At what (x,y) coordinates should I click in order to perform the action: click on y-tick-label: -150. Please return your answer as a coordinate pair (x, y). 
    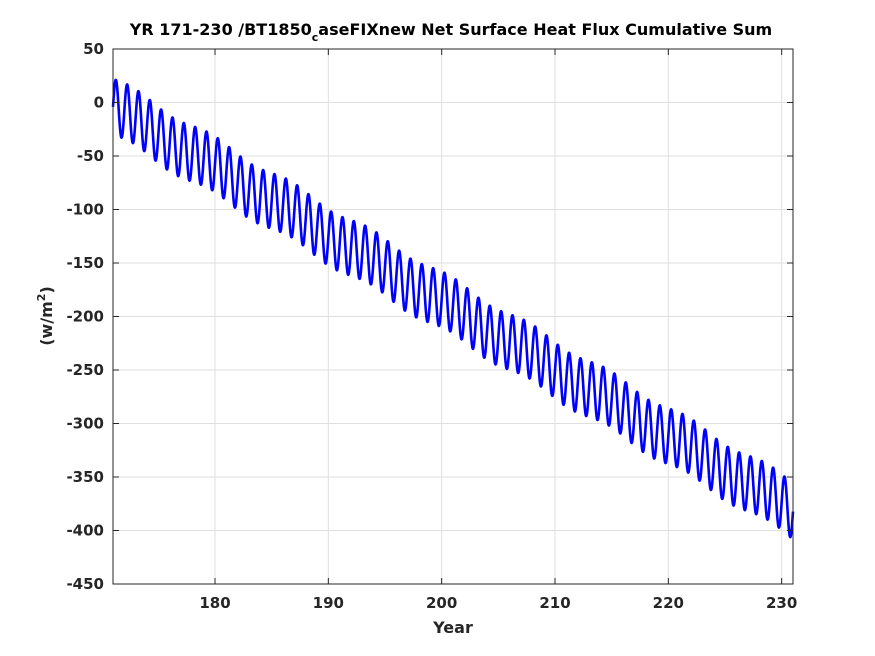
    Looking at the image, I should click on (85, 263).